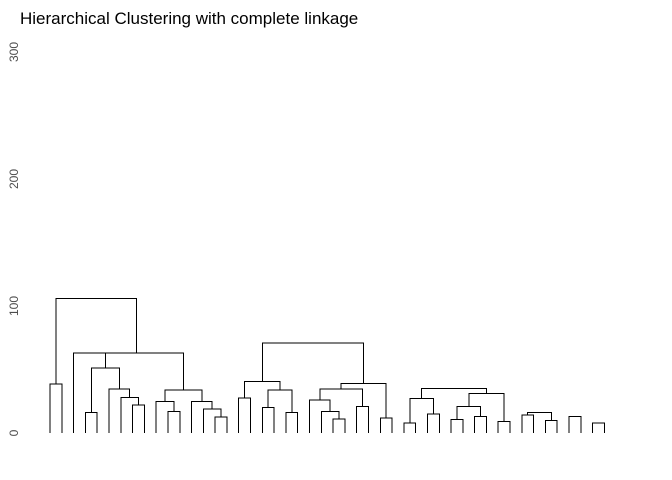  I want to click on y-tick-label-2: 200, so click(14, 179).